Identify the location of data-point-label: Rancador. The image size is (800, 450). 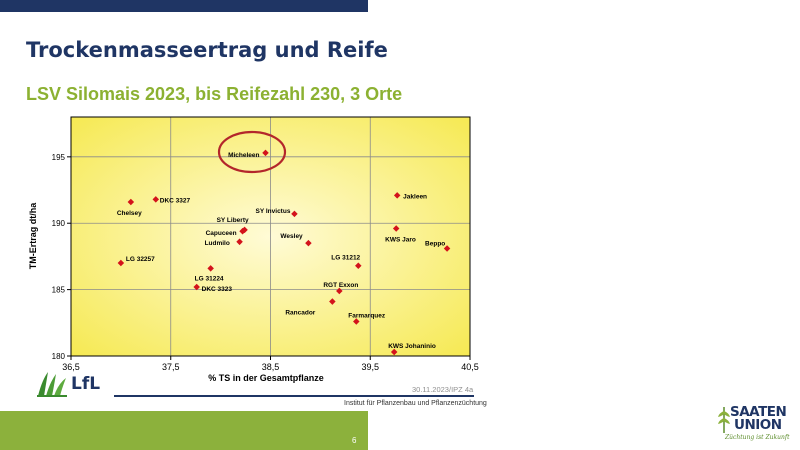
(300, 313).